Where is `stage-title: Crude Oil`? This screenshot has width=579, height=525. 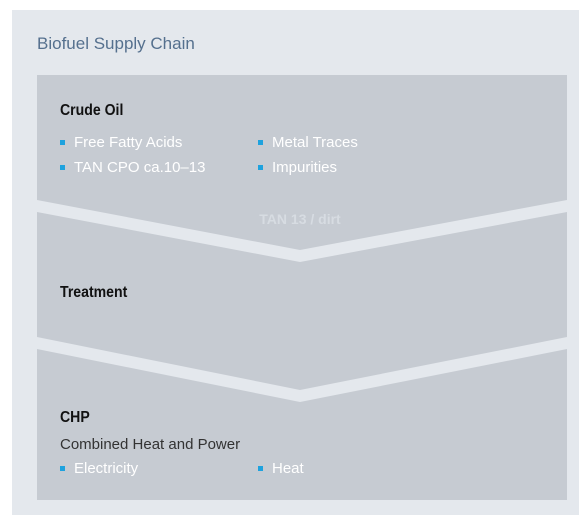 stage-title: Crude Oil is located at coordinates (92, 110).